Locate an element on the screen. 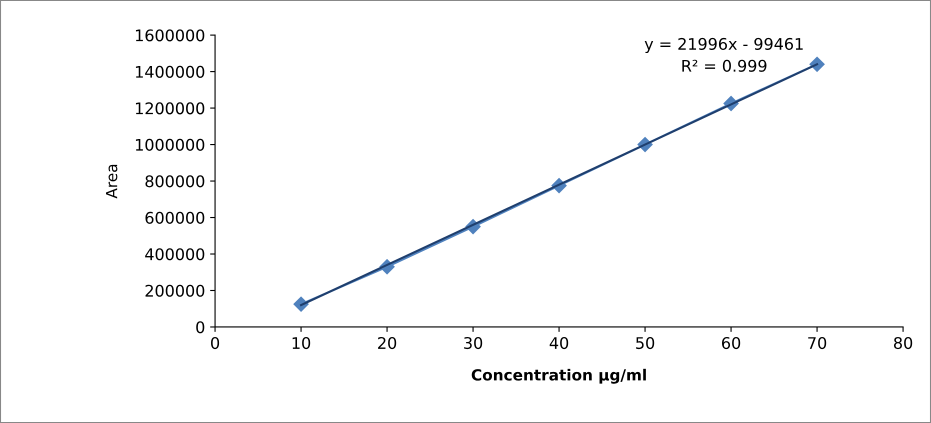 The image size is (931, 423). y-tick-label: 400000 is located at coordinates (174, 254).